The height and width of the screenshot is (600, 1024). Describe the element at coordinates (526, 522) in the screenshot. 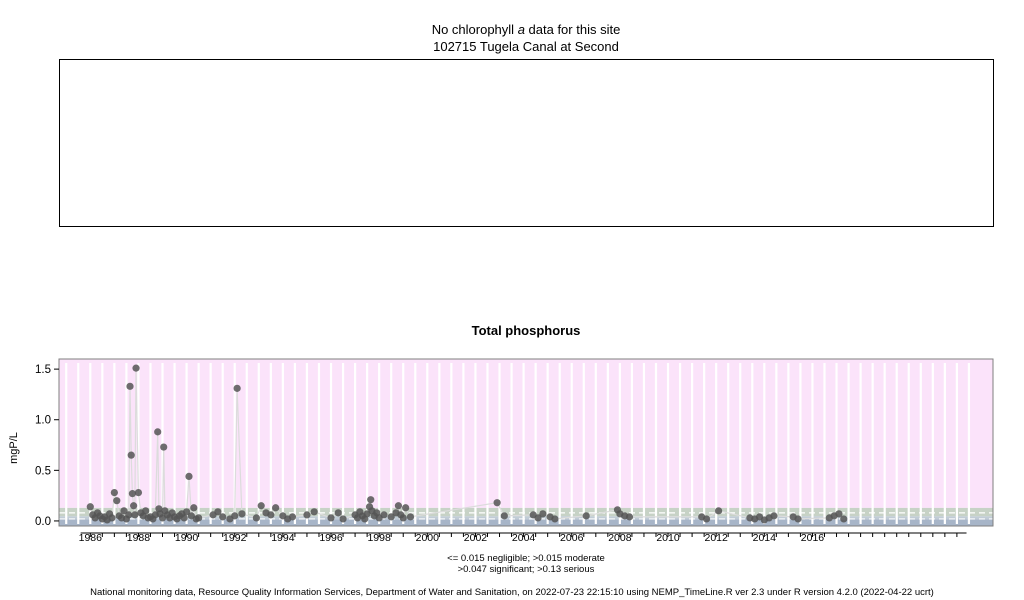

I see `band-negligible` at that location.